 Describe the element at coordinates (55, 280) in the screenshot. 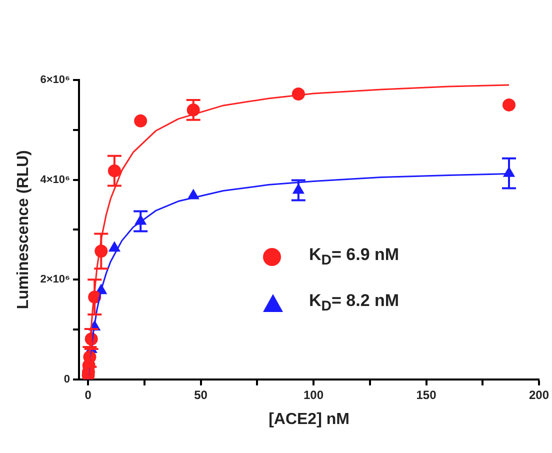

I see `y-tick-label: 2×10⁶` at that location.